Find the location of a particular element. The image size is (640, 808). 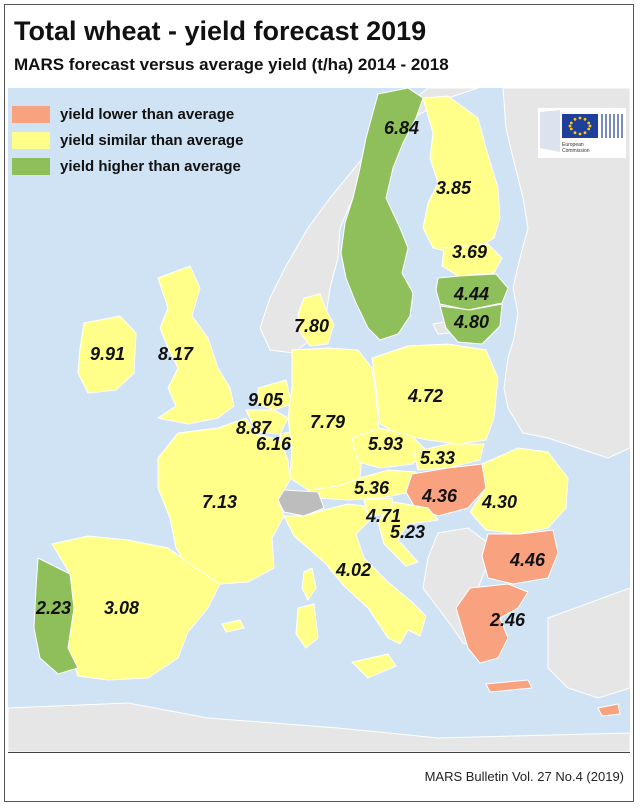

legend-swatch-lower is located at coordinates (31, 114).